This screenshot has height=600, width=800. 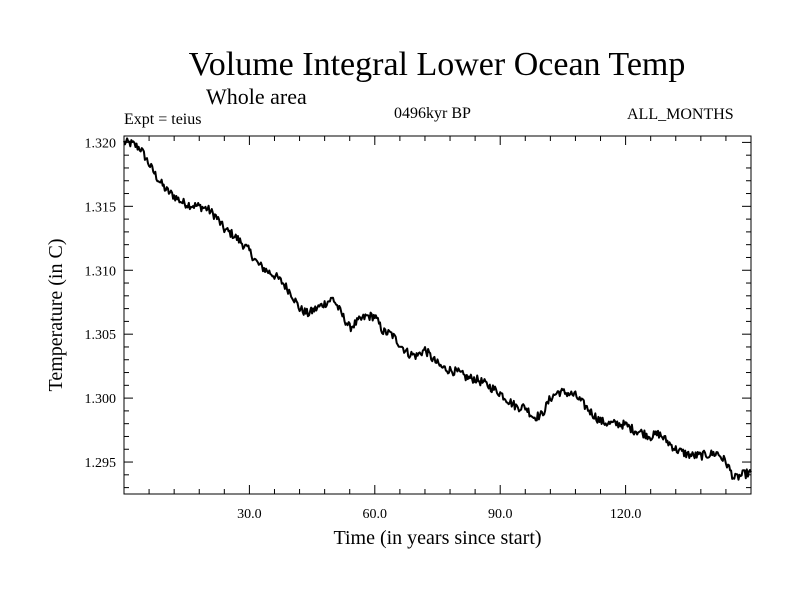 What do you see at coordinates (101, 271) in the screenshot?
I see `y-tick-label: 1.310` at bounding box center [101, 271].